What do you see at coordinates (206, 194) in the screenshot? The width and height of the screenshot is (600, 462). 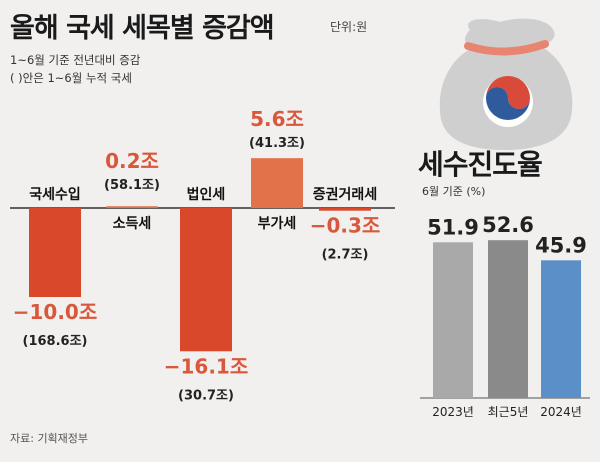 I see `category-label: 법인세` at bounding box center [206, 194].